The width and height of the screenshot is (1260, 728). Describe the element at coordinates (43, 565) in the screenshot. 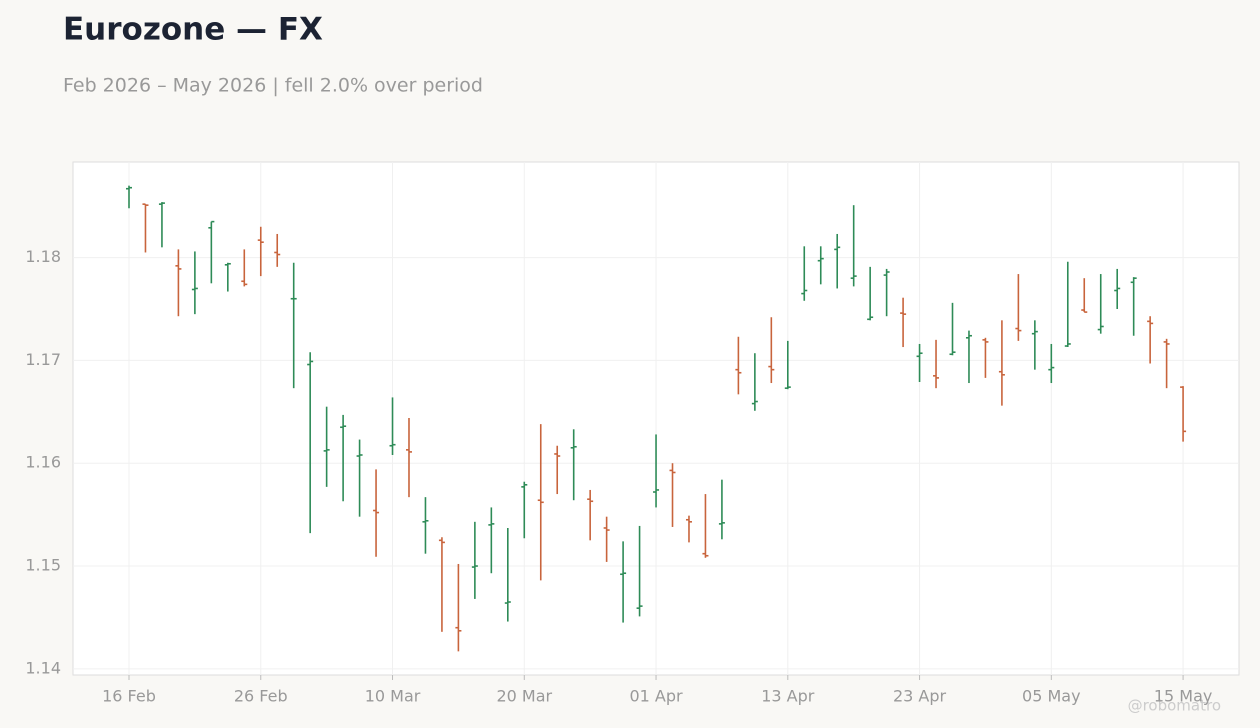

I see `y-tick-label: 1.15` at that location.